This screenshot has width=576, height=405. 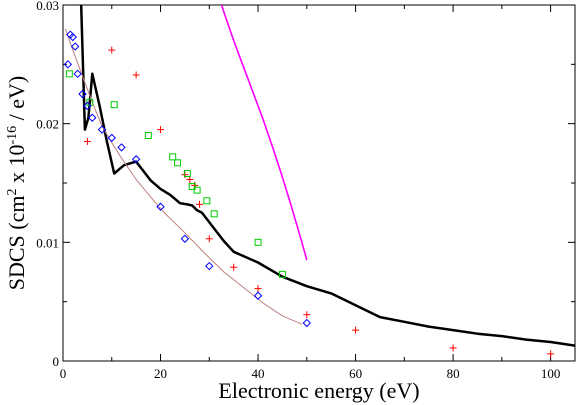 What do you see at coordinates (16, 183) in the screenshot?
I see `y-axis-title: SDCS (cm2 x 10-16 / eV)` at bounding box center [16, 183].